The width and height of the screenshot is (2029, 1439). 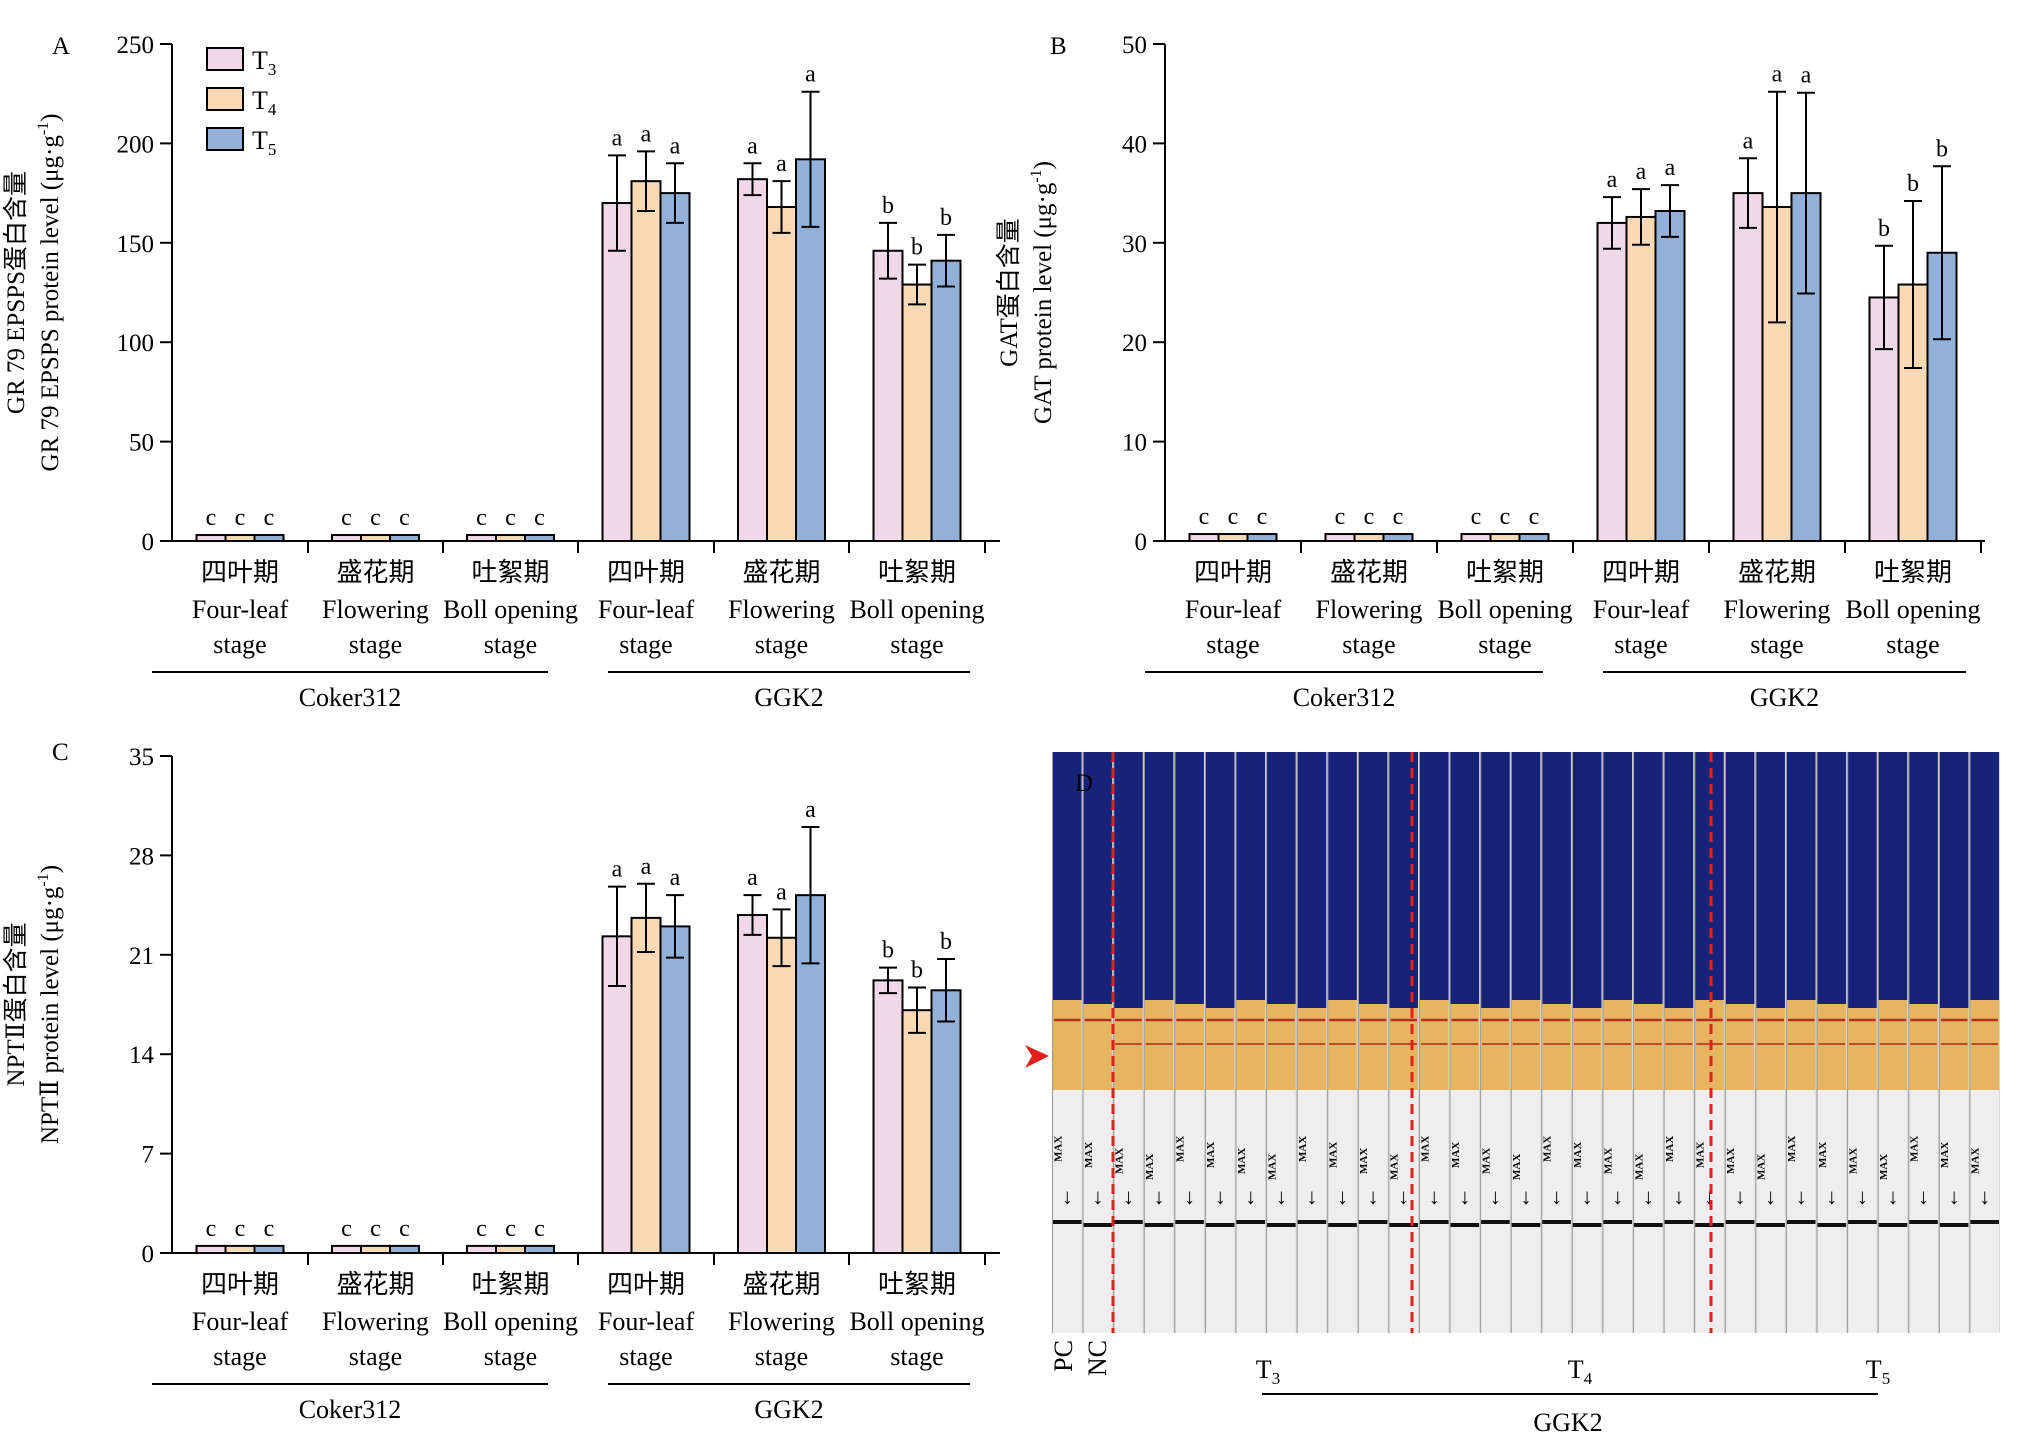 What do you see at coordinates (1134, 45) in the screenshot?
I see `y-tick-label: 50` at bounding box center [1134, 45].